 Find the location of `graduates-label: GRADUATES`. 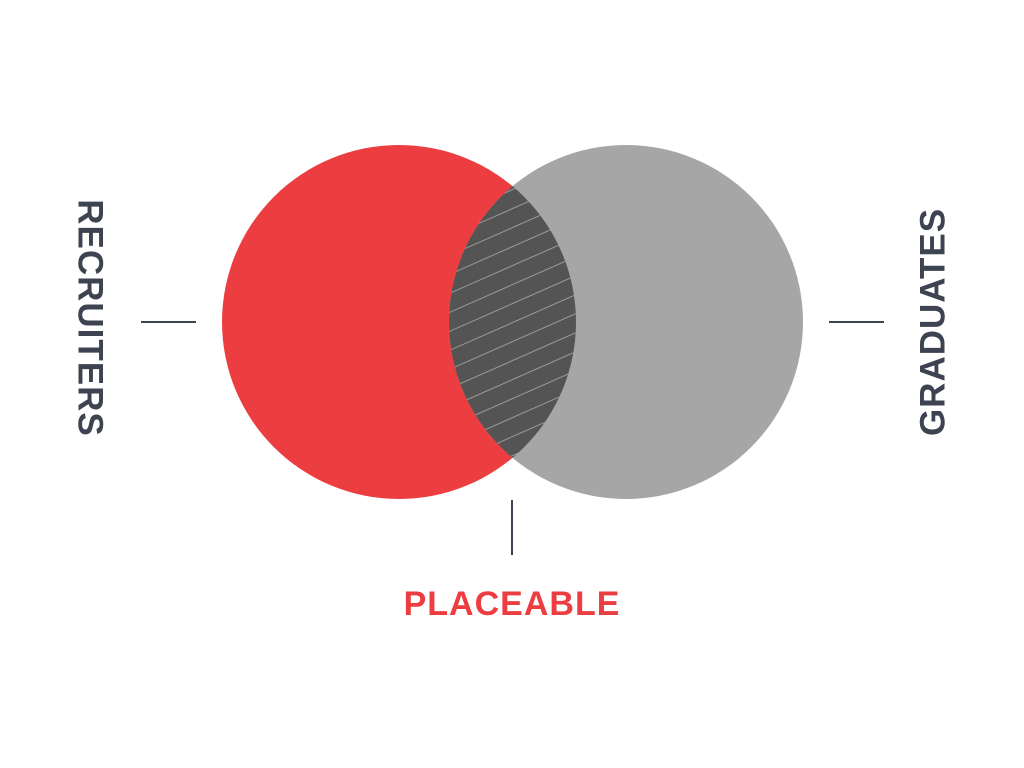

graduates-label: GRADUATES is located at coordinates (933, 322).